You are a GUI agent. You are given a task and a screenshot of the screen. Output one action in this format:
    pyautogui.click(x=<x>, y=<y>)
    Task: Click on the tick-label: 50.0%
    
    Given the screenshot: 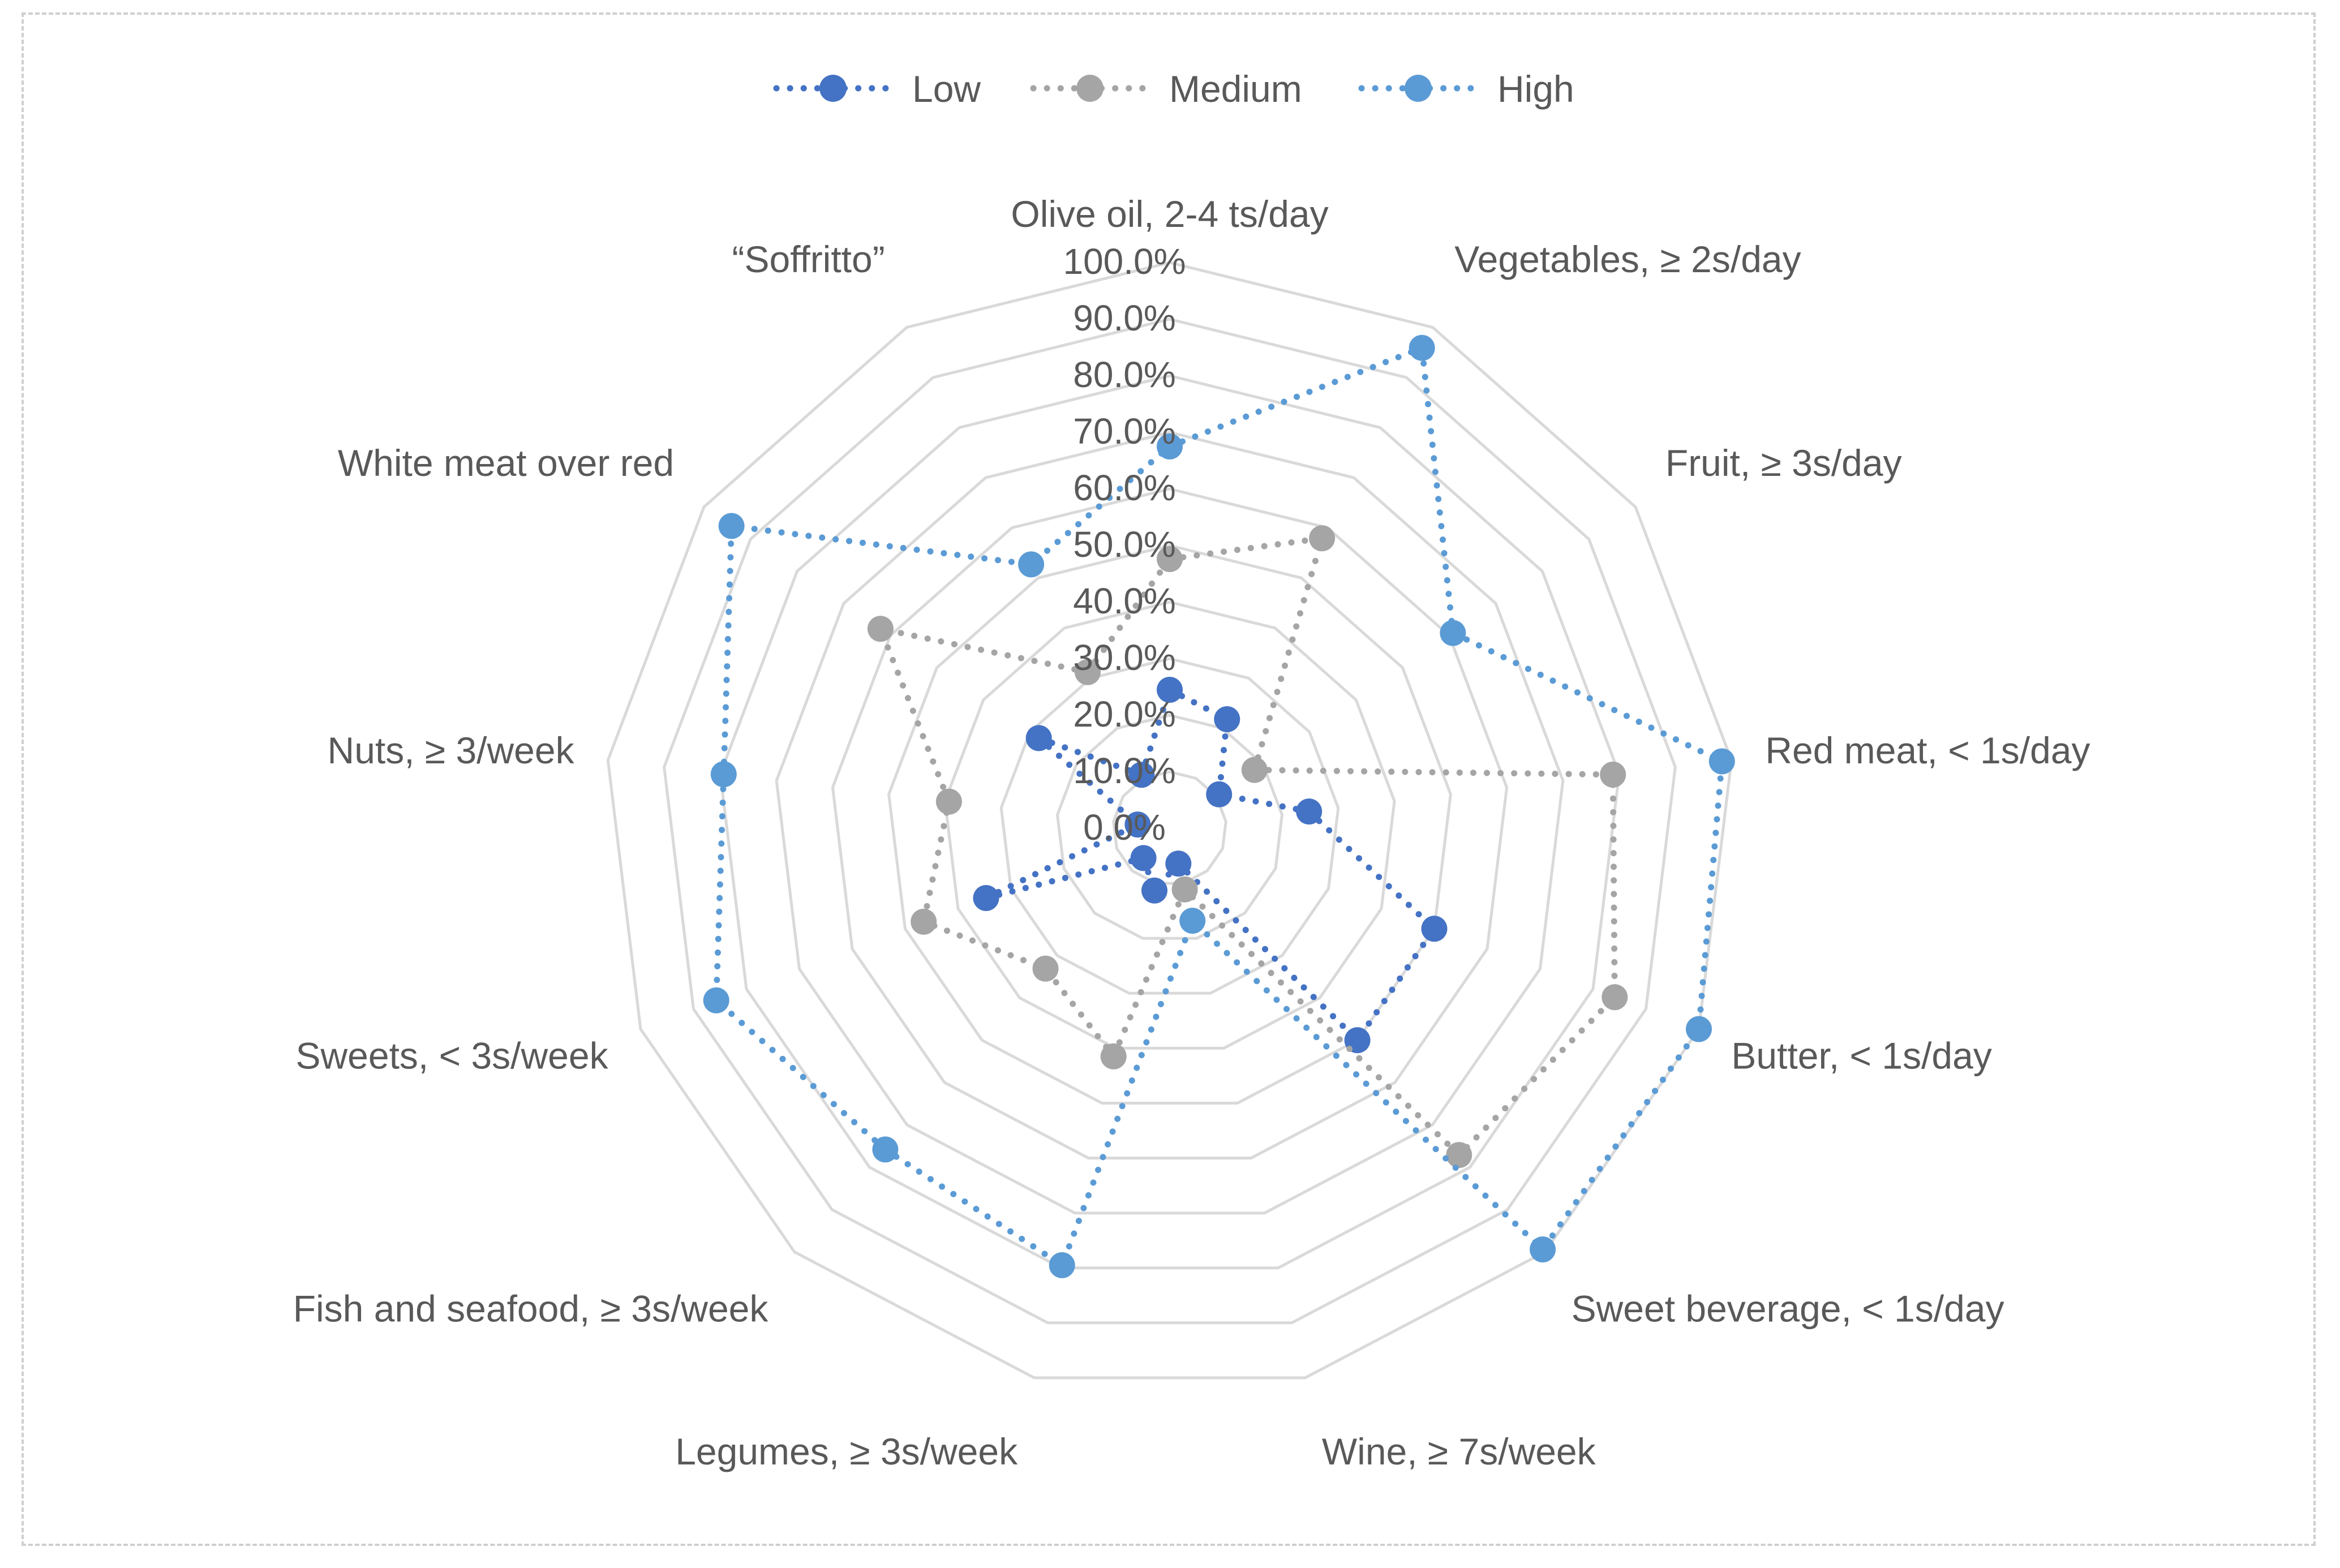 What is the action you would take?
    pyautogui.click(x=1124, y=544)
    